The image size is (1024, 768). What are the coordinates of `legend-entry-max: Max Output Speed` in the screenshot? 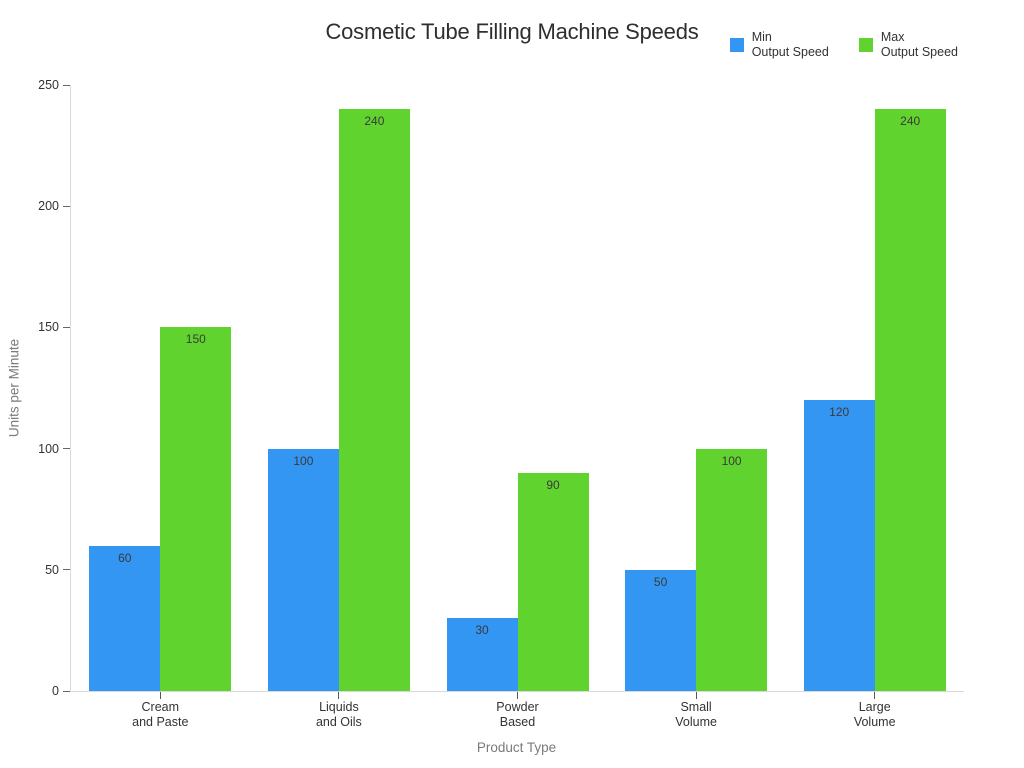 It's located at (908, 45).